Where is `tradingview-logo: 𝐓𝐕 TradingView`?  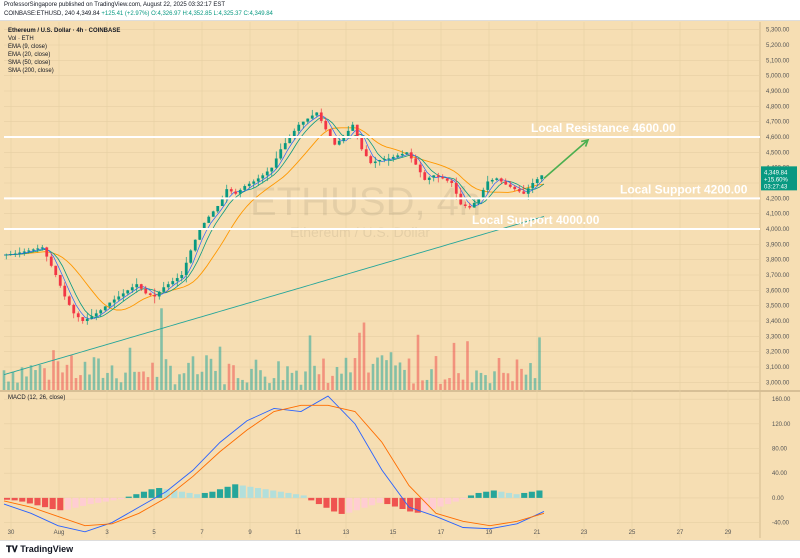
tradingview-logo: 𝐓𝐕 TradingView is located at coordinates (39, 549).